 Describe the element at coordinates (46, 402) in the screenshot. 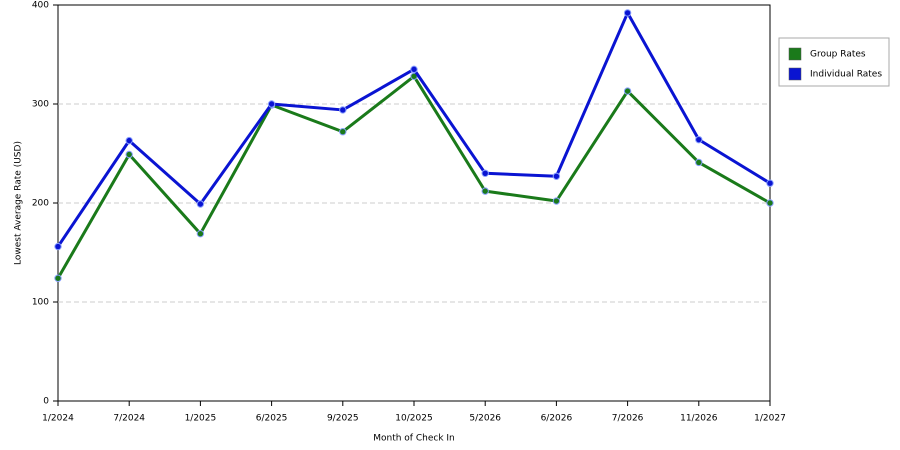

I see `y-tick-label: 0` at that location.